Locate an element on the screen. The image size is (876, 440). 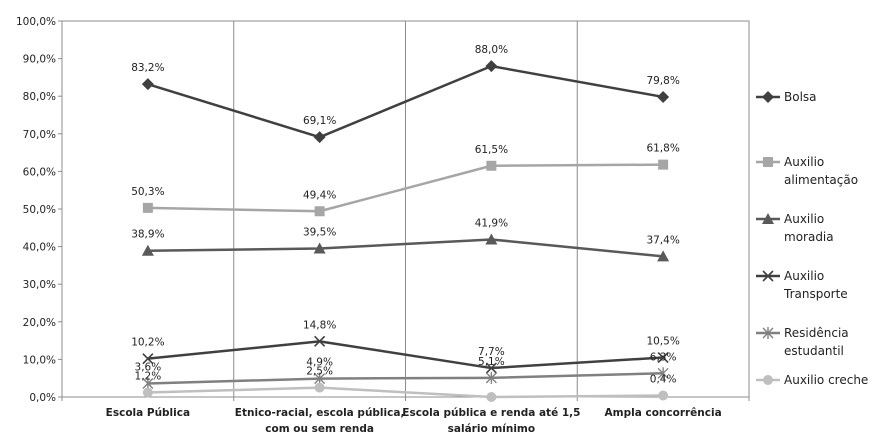
data-label: 37,4% is located at coordinates (662, 240).